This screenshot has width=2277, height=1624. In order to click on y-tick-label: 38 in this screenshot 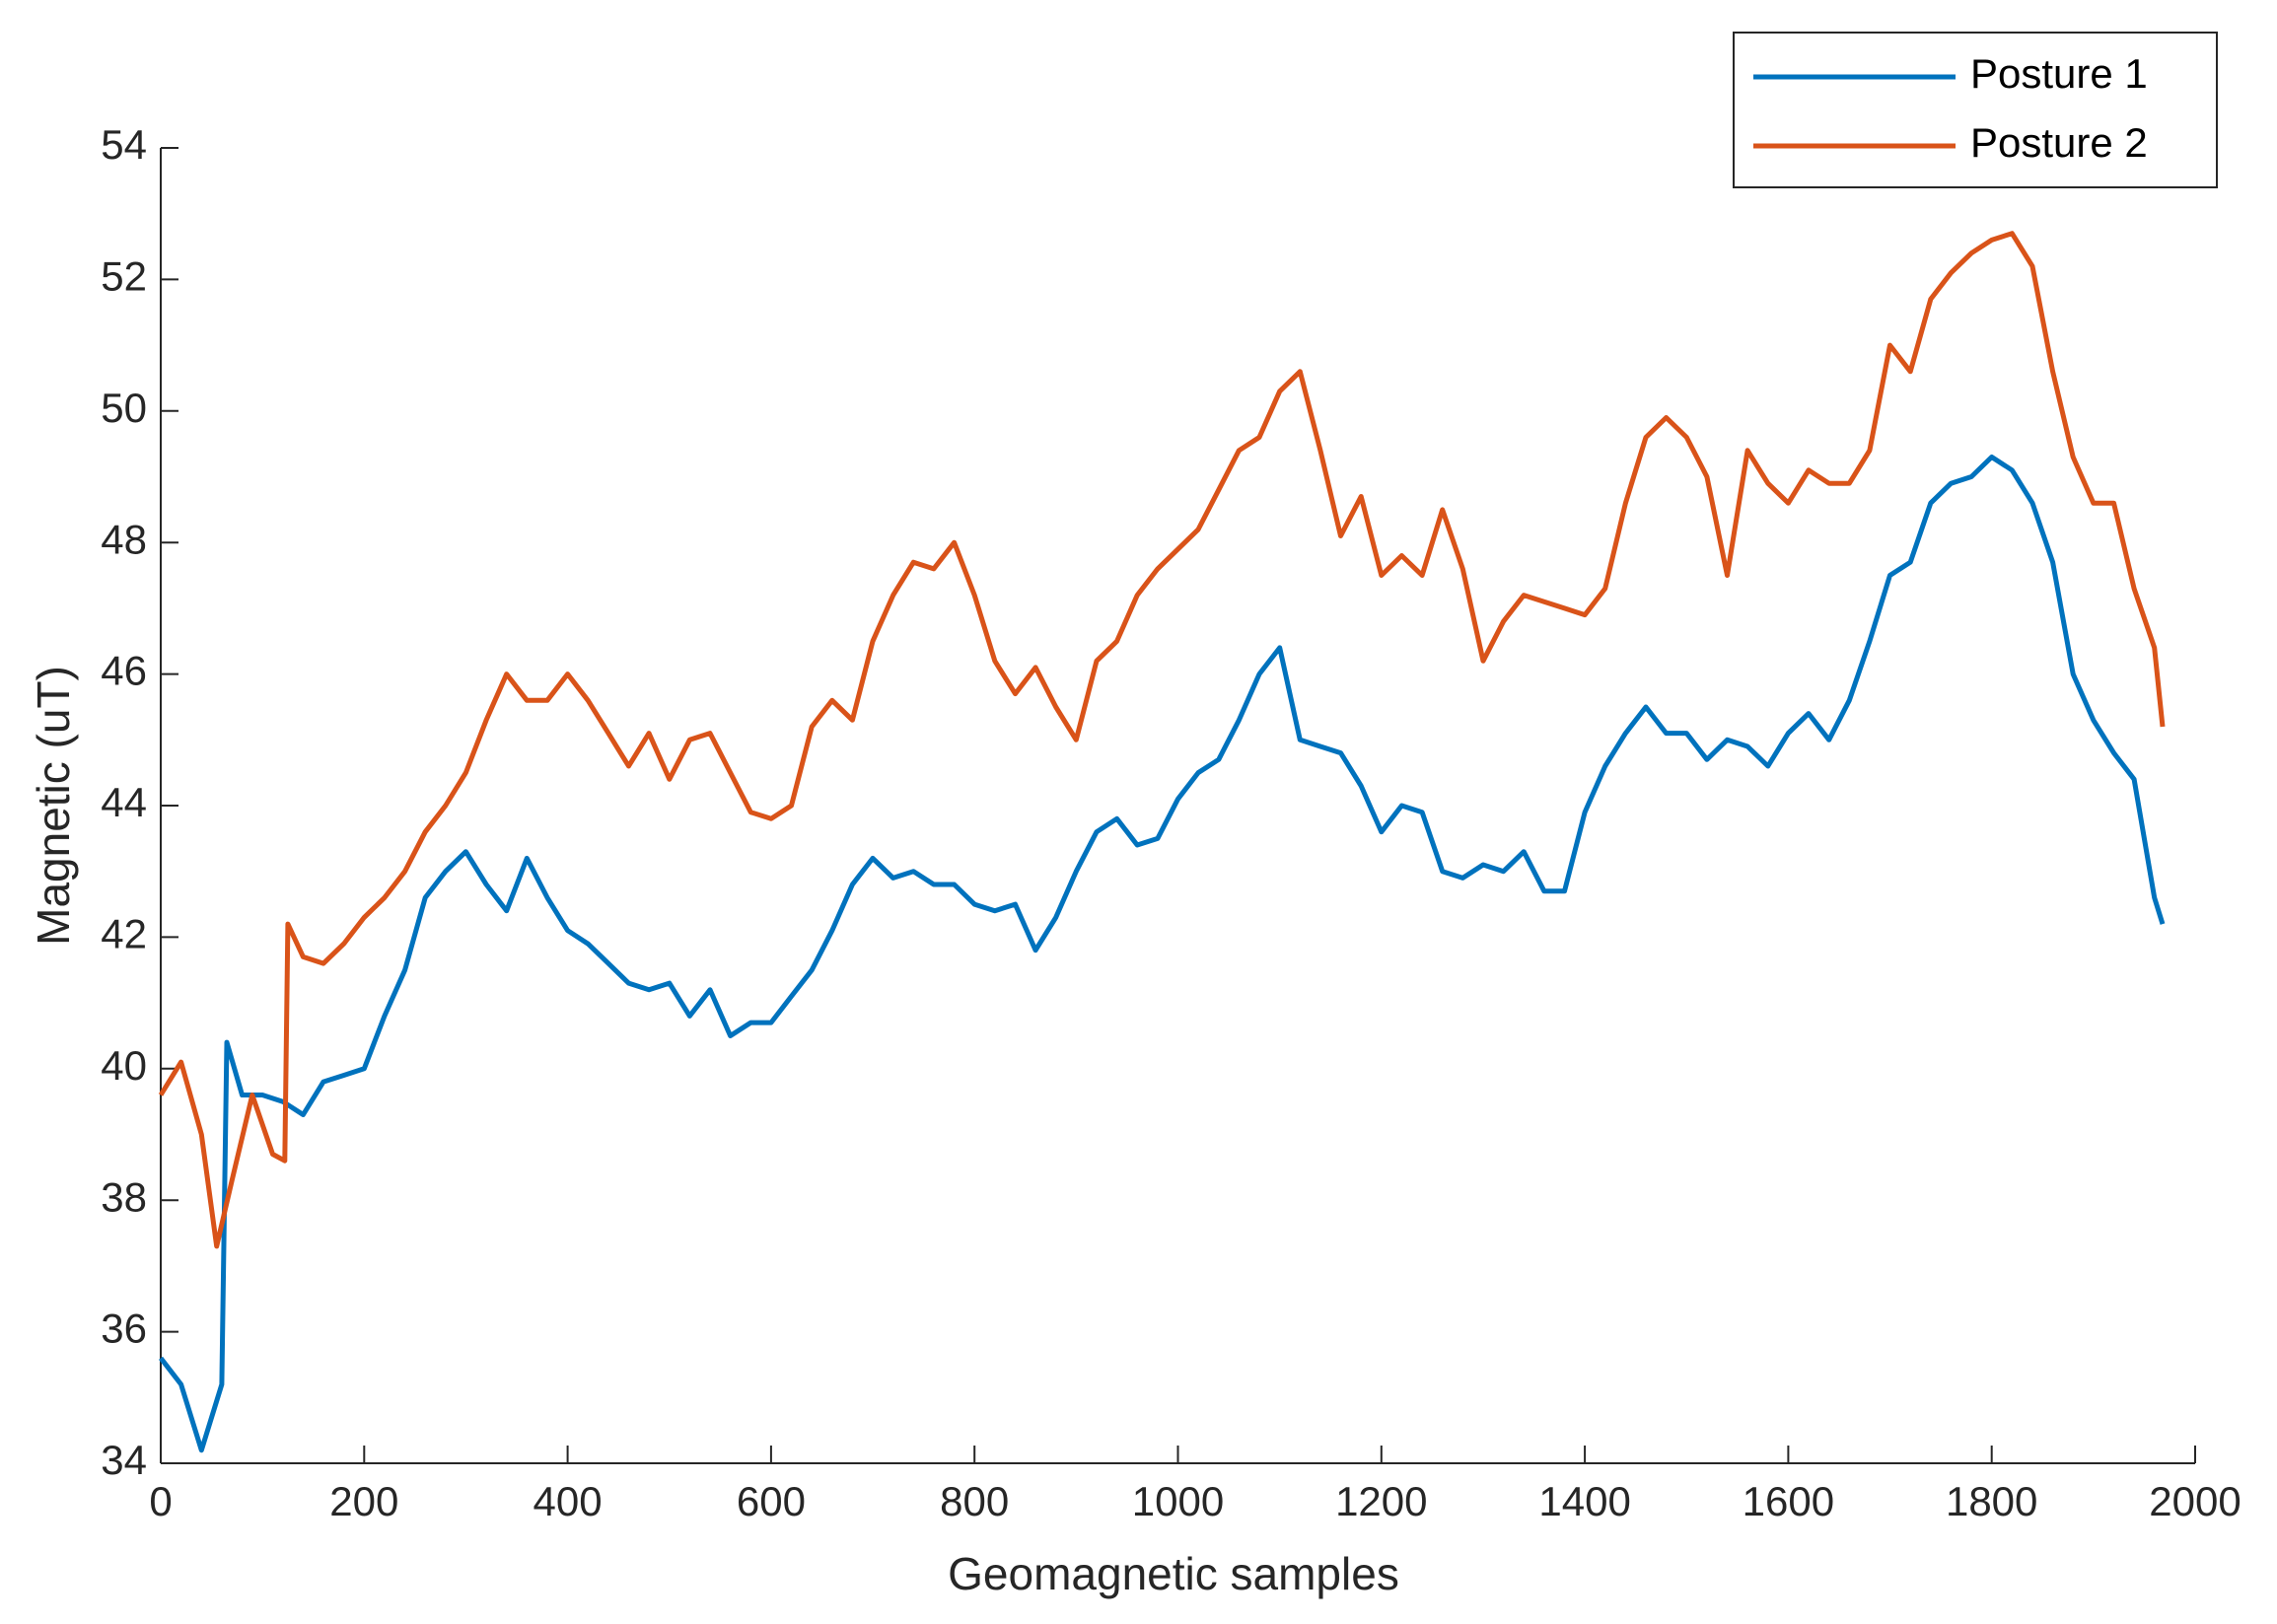, I will do `click(124, 1196)`.